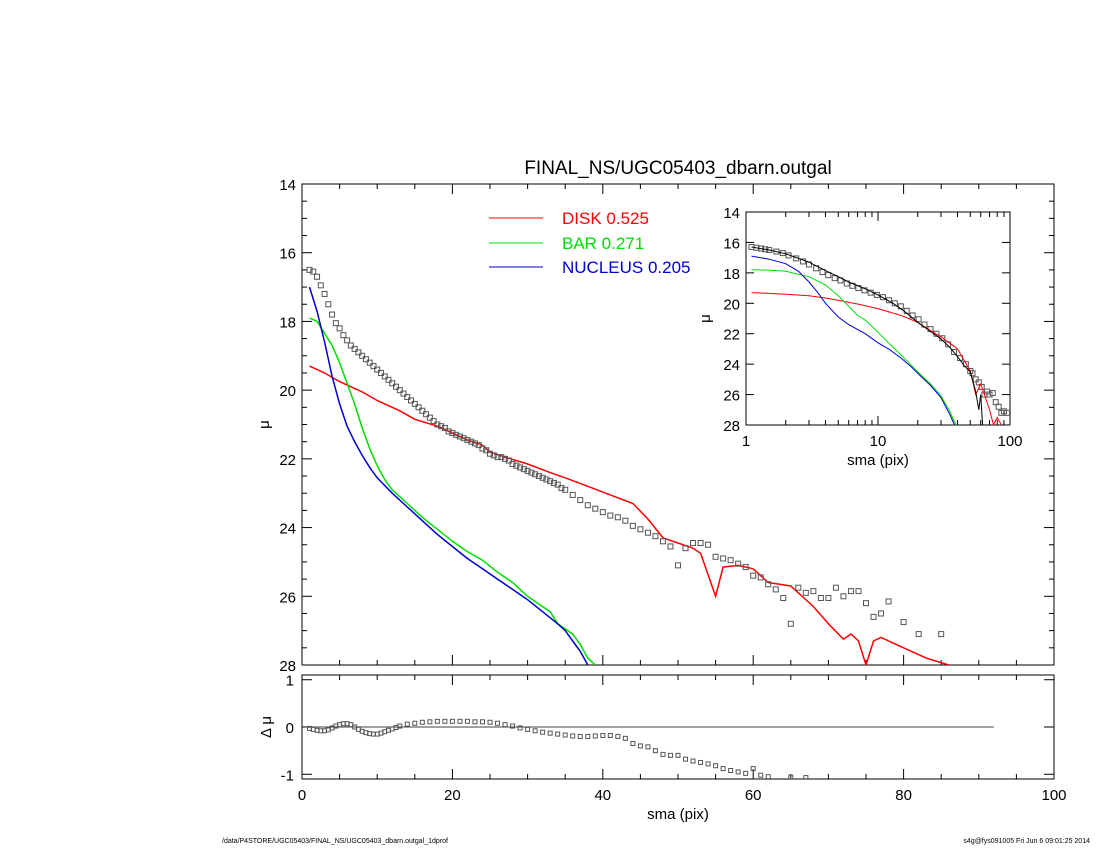  What do you see at coordinates (731, 274) in the screenshot?
I see `inset-y-tick-label: 18` at bounding box center [731, 274].